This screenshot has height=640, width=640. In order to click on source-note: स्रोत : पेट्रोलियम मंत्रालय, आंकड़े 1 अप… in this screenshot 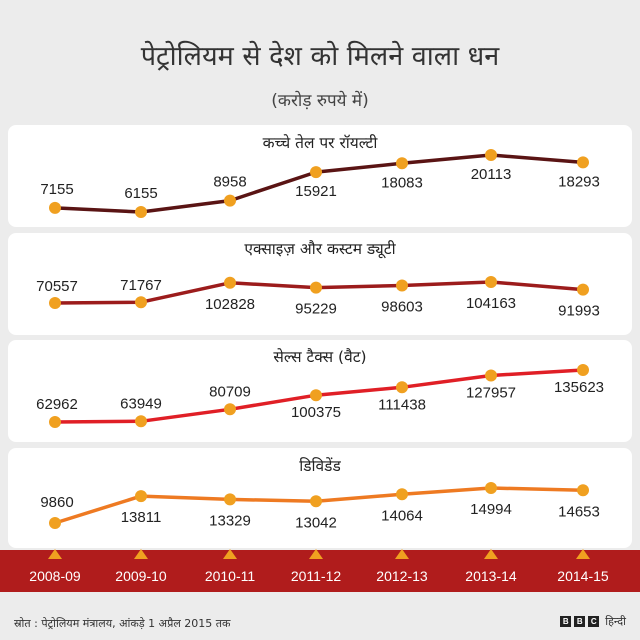, I will do `click(122, 623)`.